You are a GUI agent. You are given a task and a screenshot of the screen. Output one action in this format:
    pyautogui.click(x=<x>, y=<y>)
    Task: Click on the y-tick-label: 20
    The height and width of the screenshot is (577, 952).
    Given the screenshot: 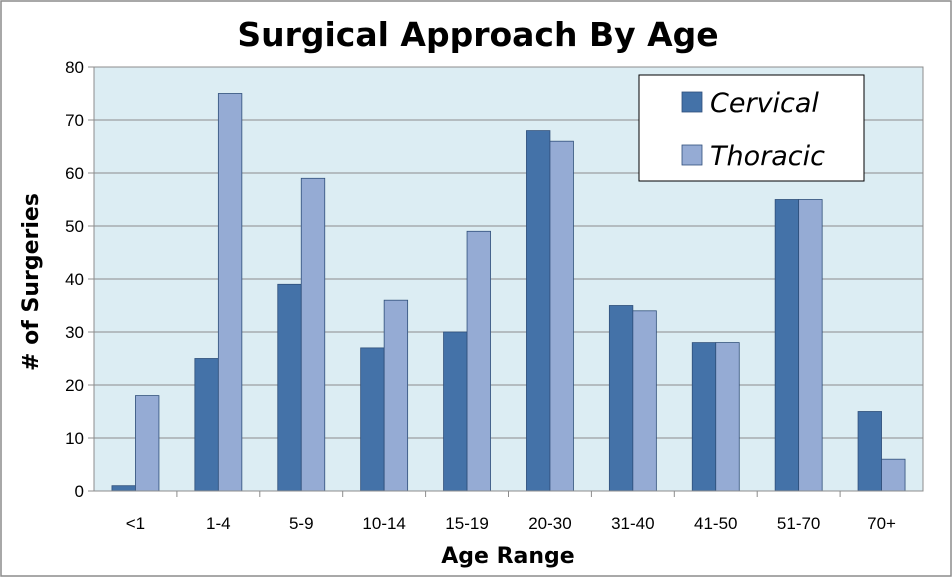 What is the action you would take?
    pyautogui.click(x=74, y=385)
    